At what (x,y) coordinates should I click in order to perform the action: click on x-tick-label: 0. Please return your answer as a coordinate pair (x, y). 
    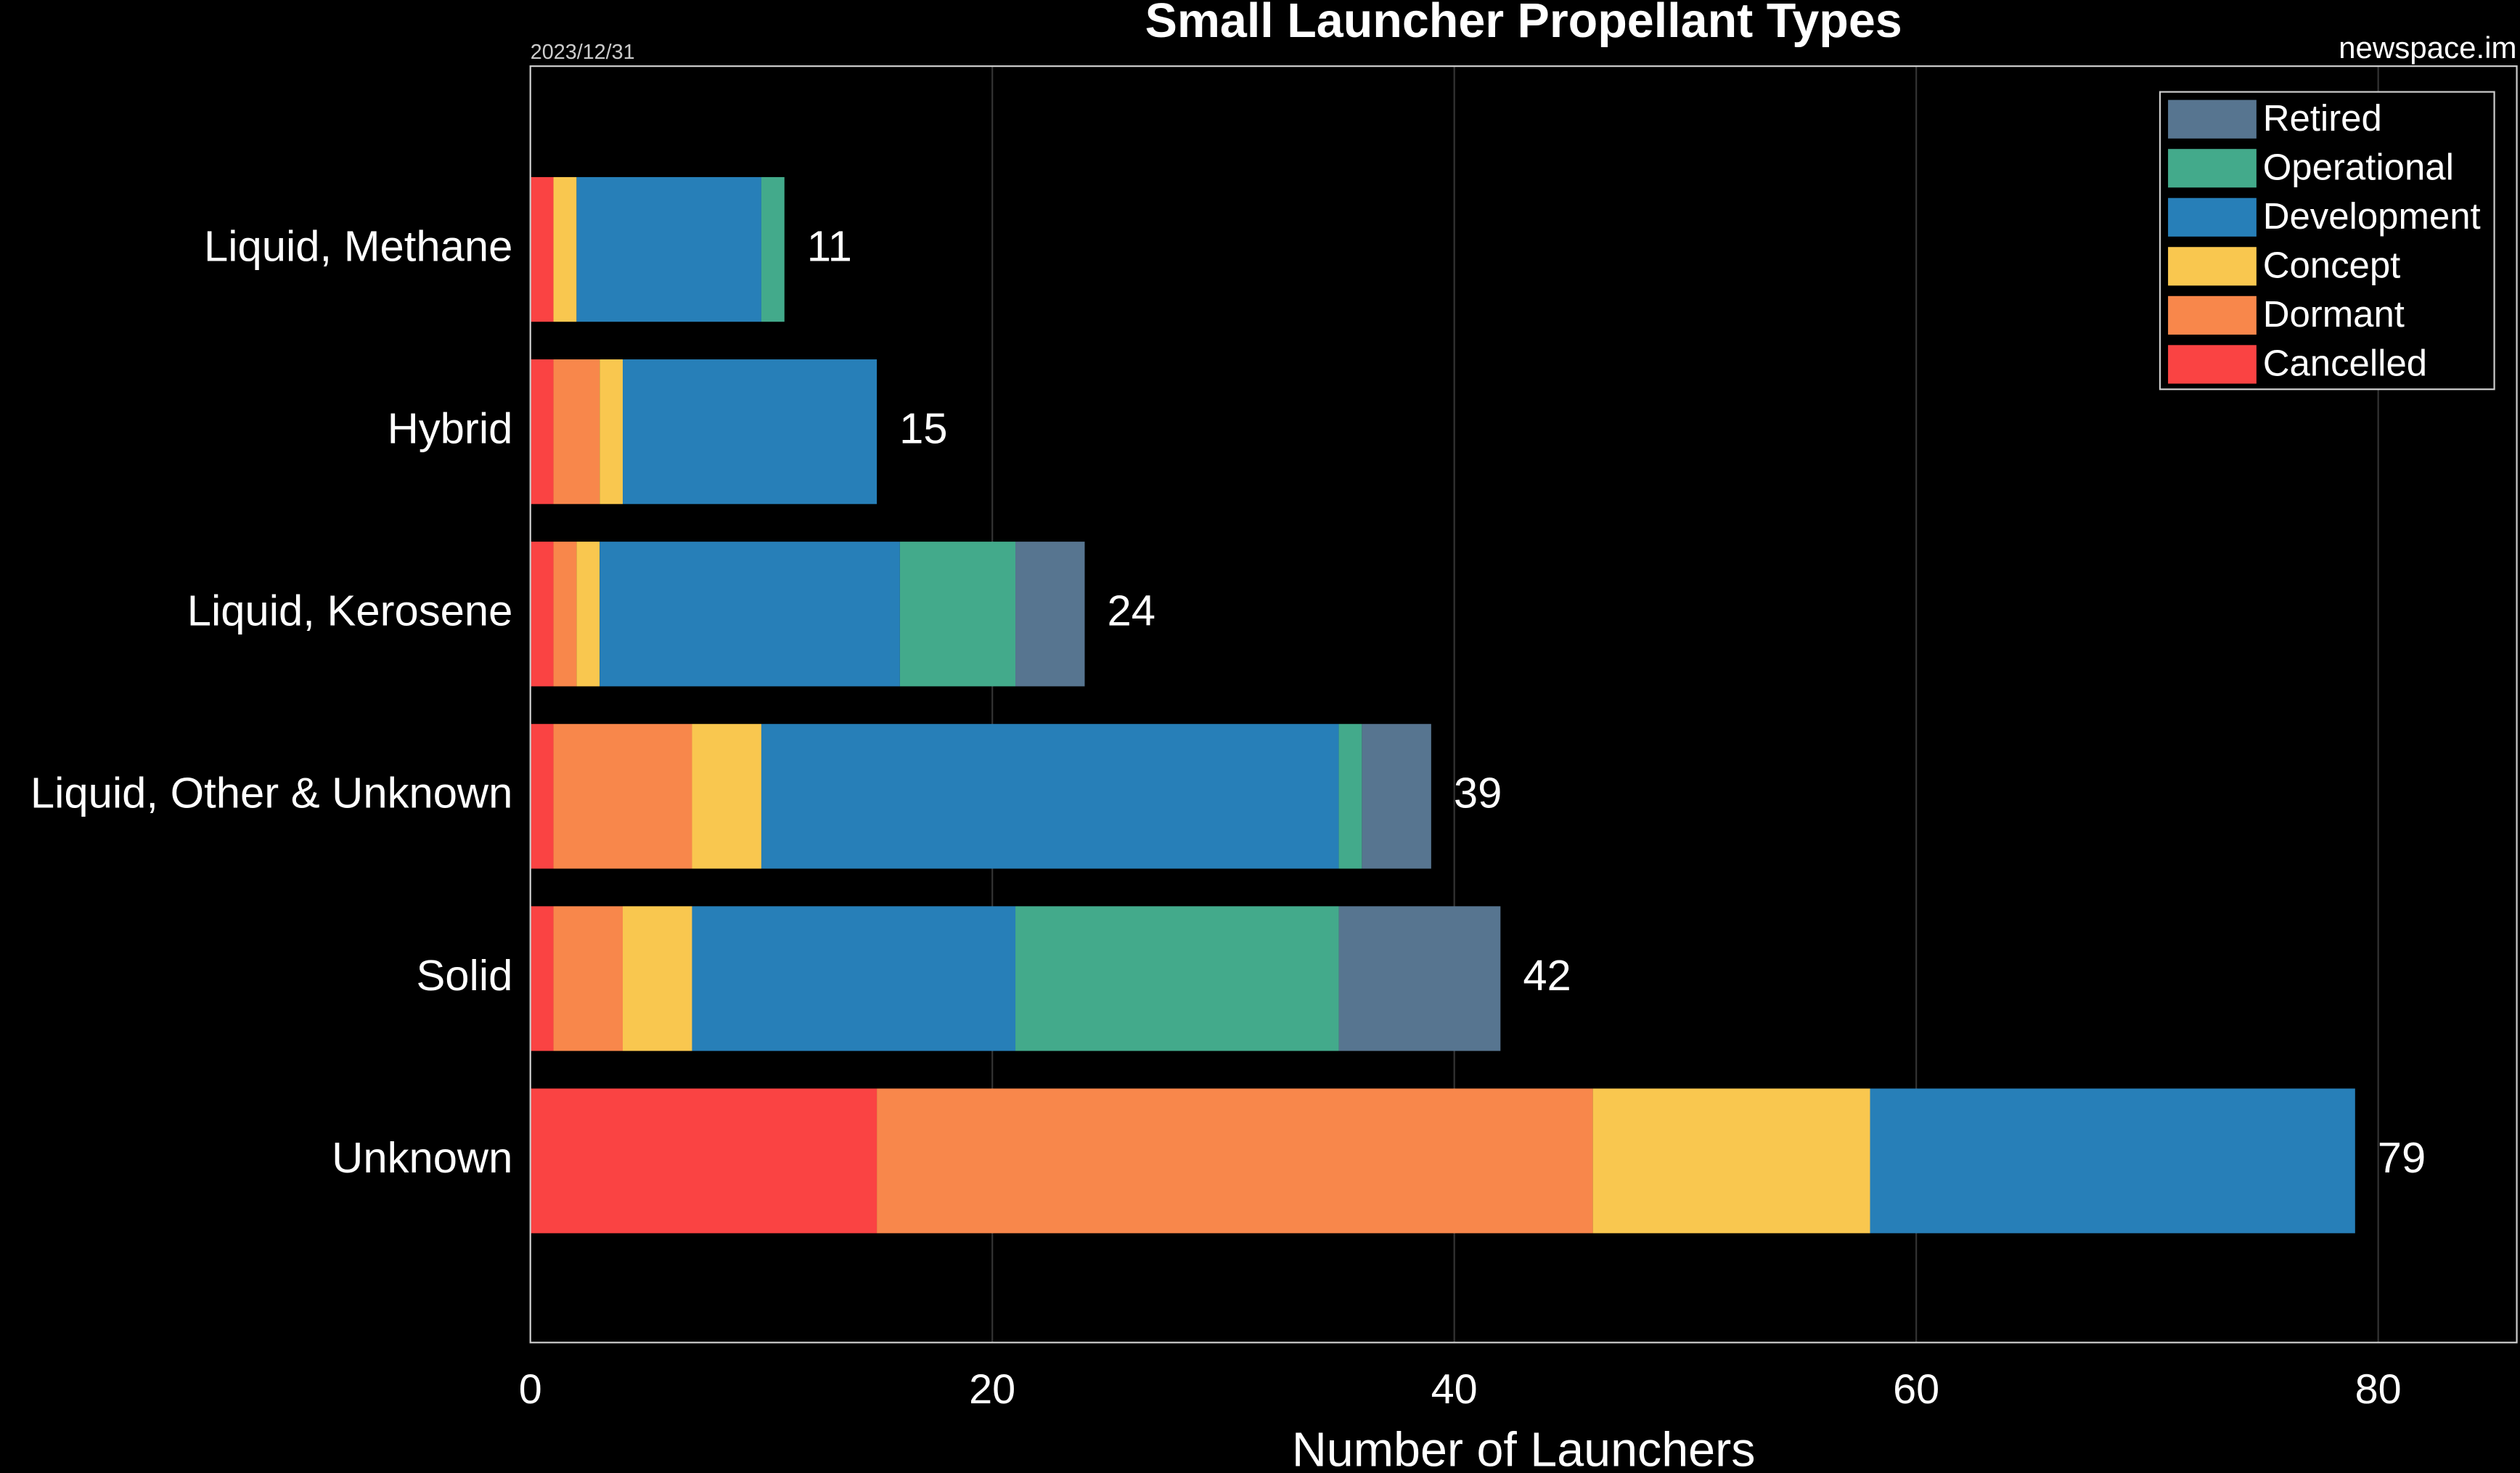
    Looking at the image, I should click on (530, 1389).